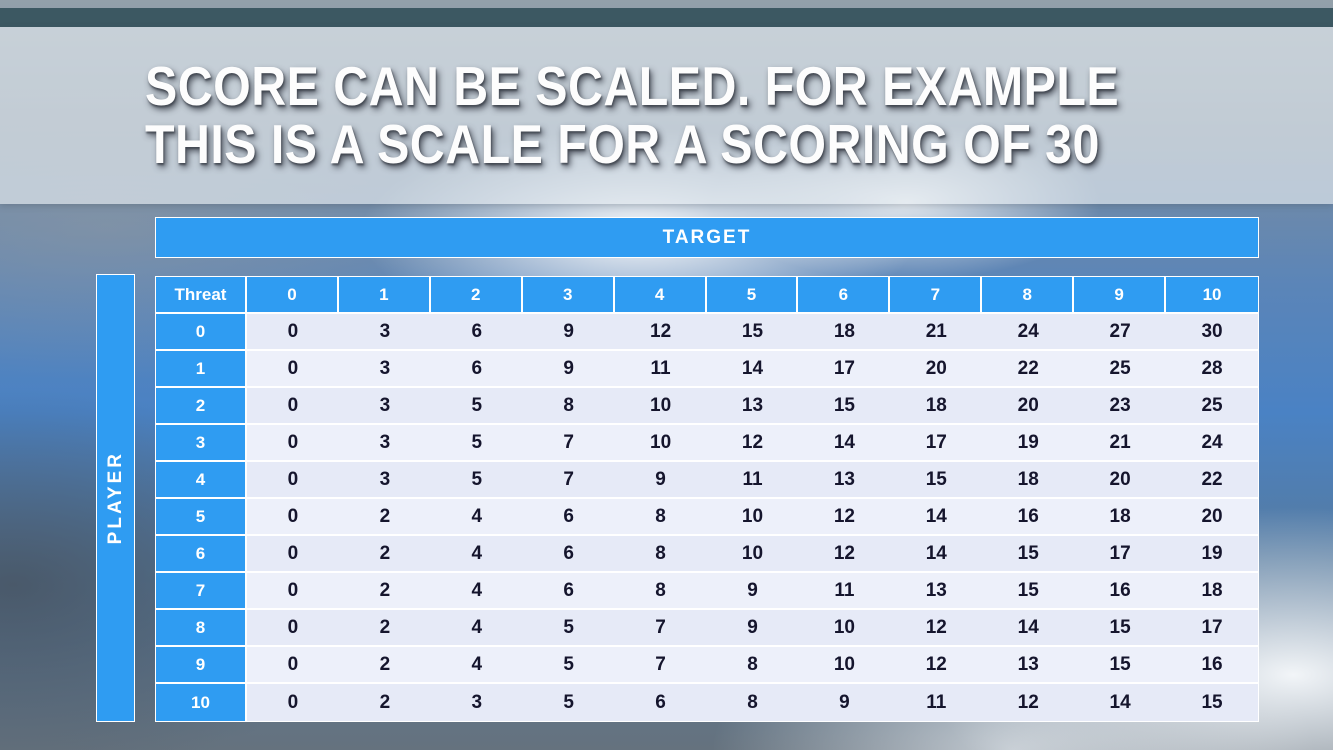 The height and width of the screenshot is (750, 1333). Describe the element at coordinates (1212, 332) in the screenshot. I see `score-cell: 30` at that location.